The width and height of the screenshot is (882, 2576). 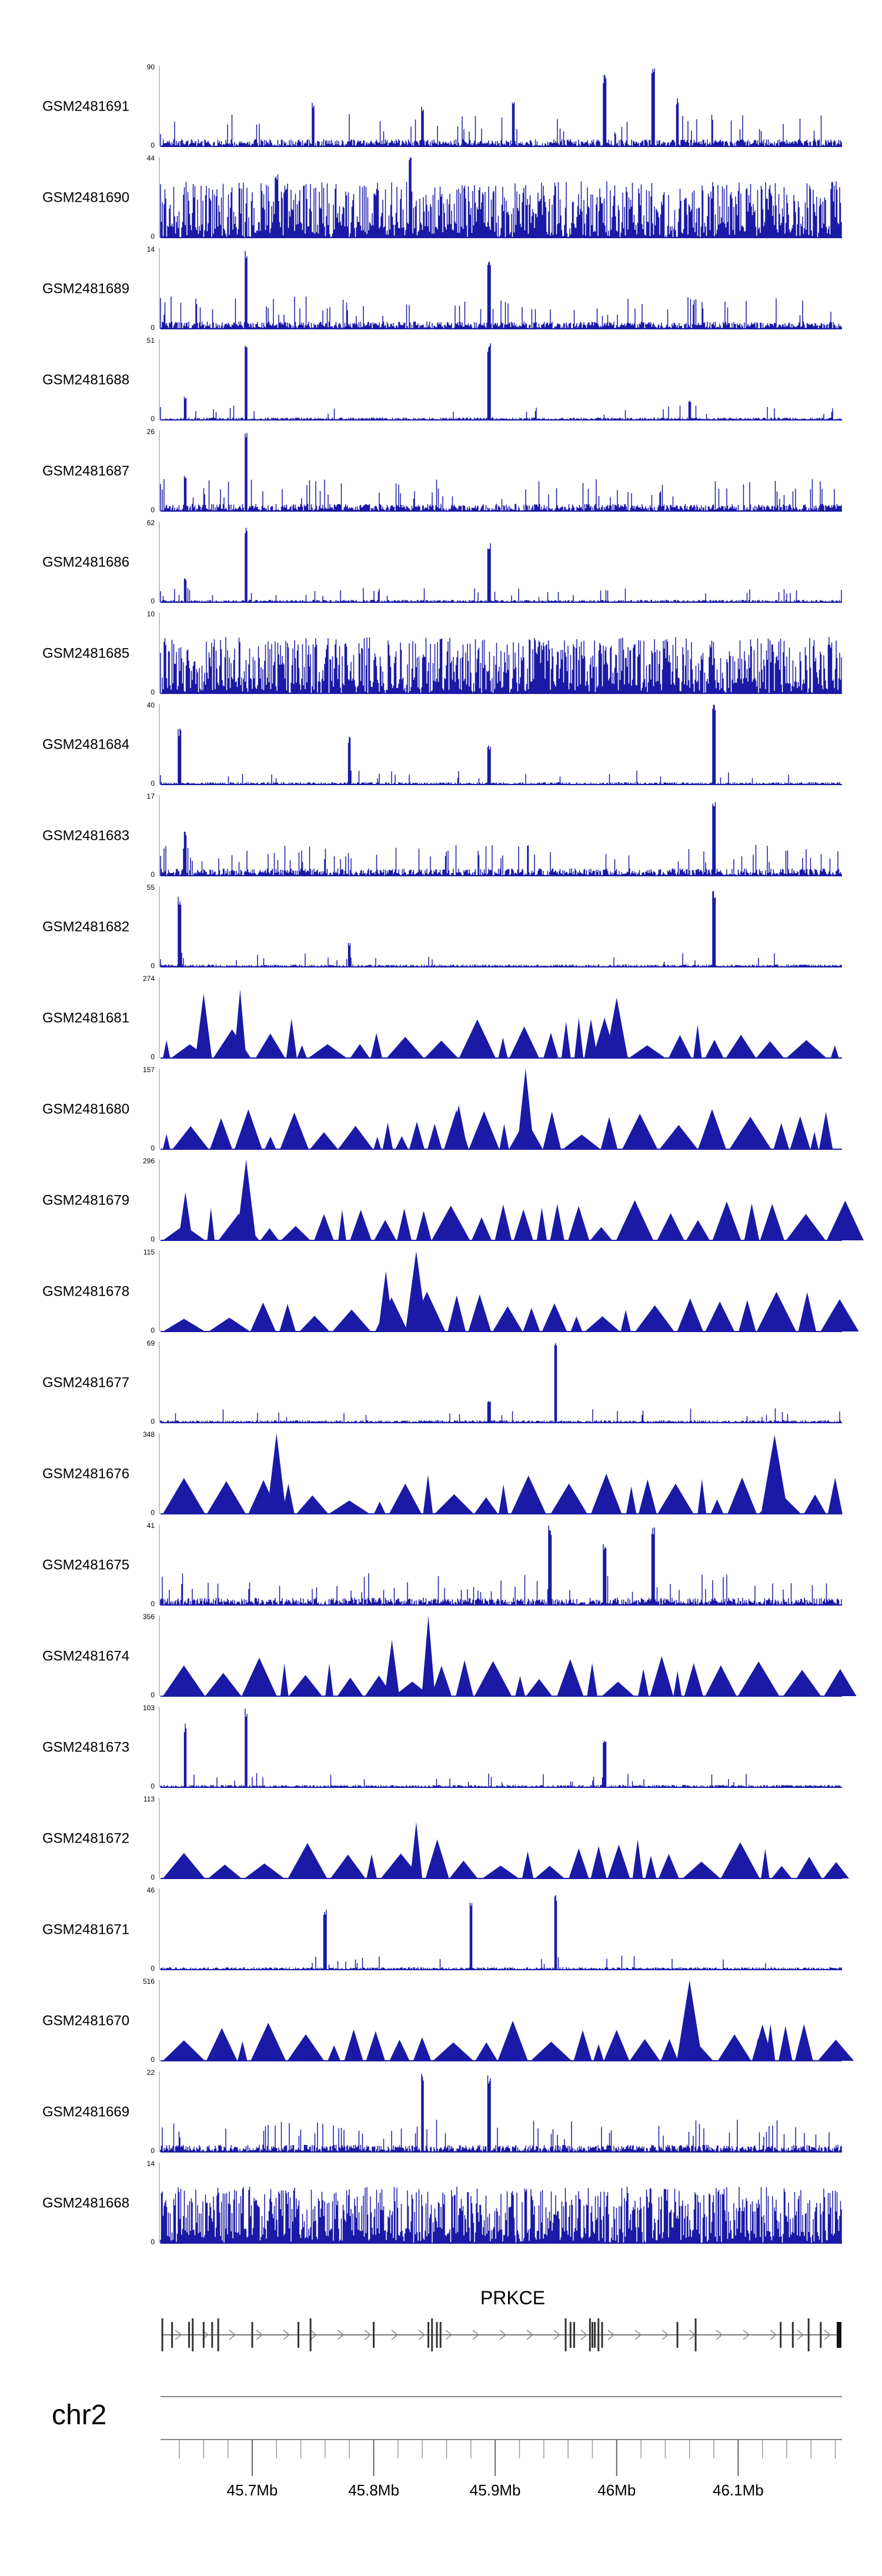 What do you see at coordinates (442, 1747) in the screenshot?
I see `track-GSM2481673: GSM2481673 103 0` at bounding box center [442, 1747].